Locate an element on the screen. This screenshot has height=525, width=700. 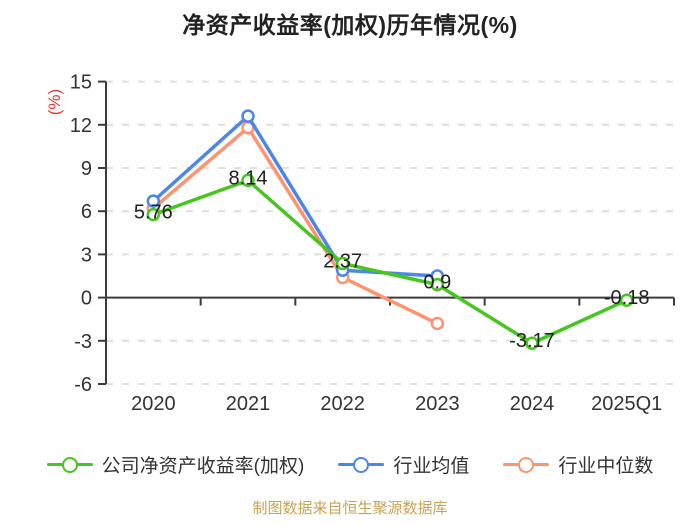
x-tick-label: 2025Q1 is located at coordinates (626, 404).